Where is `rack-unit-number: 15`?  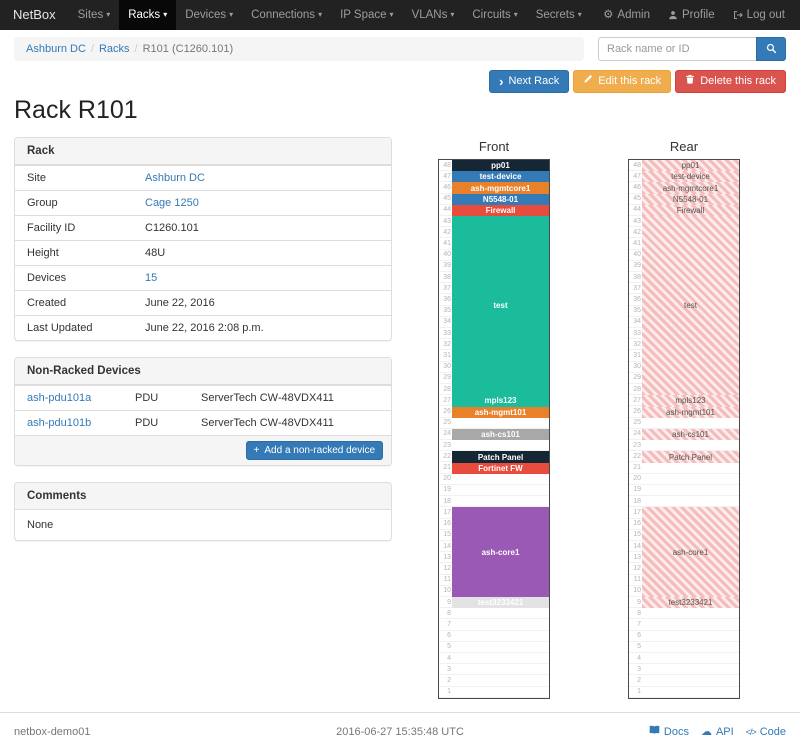
rack-unit-number: 15 is located at coordinates (447, 535).